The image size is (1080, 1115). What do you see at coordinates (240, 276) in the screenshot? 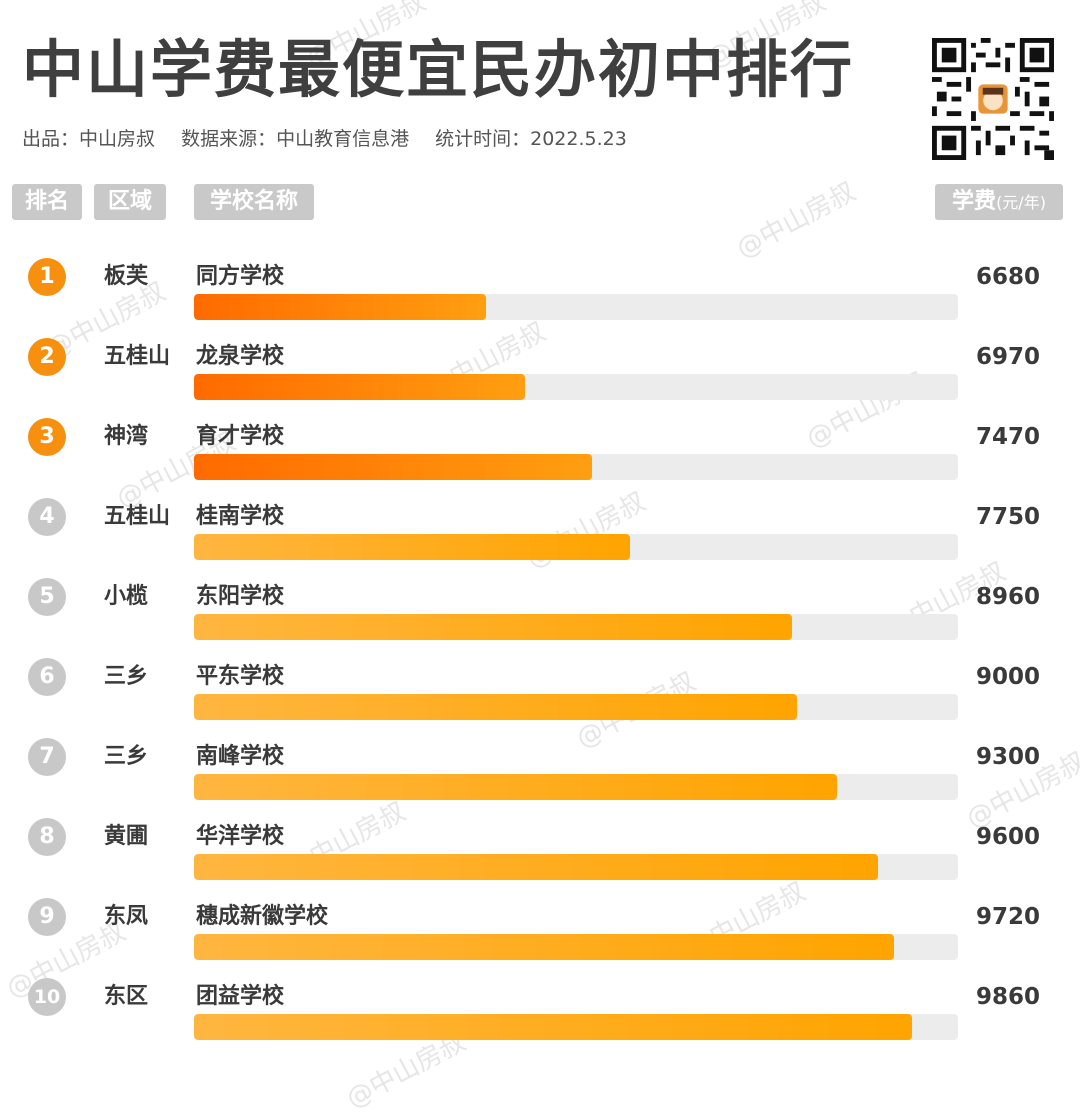
I see `school-name: 同方学校` at bounding box center [240, 276].